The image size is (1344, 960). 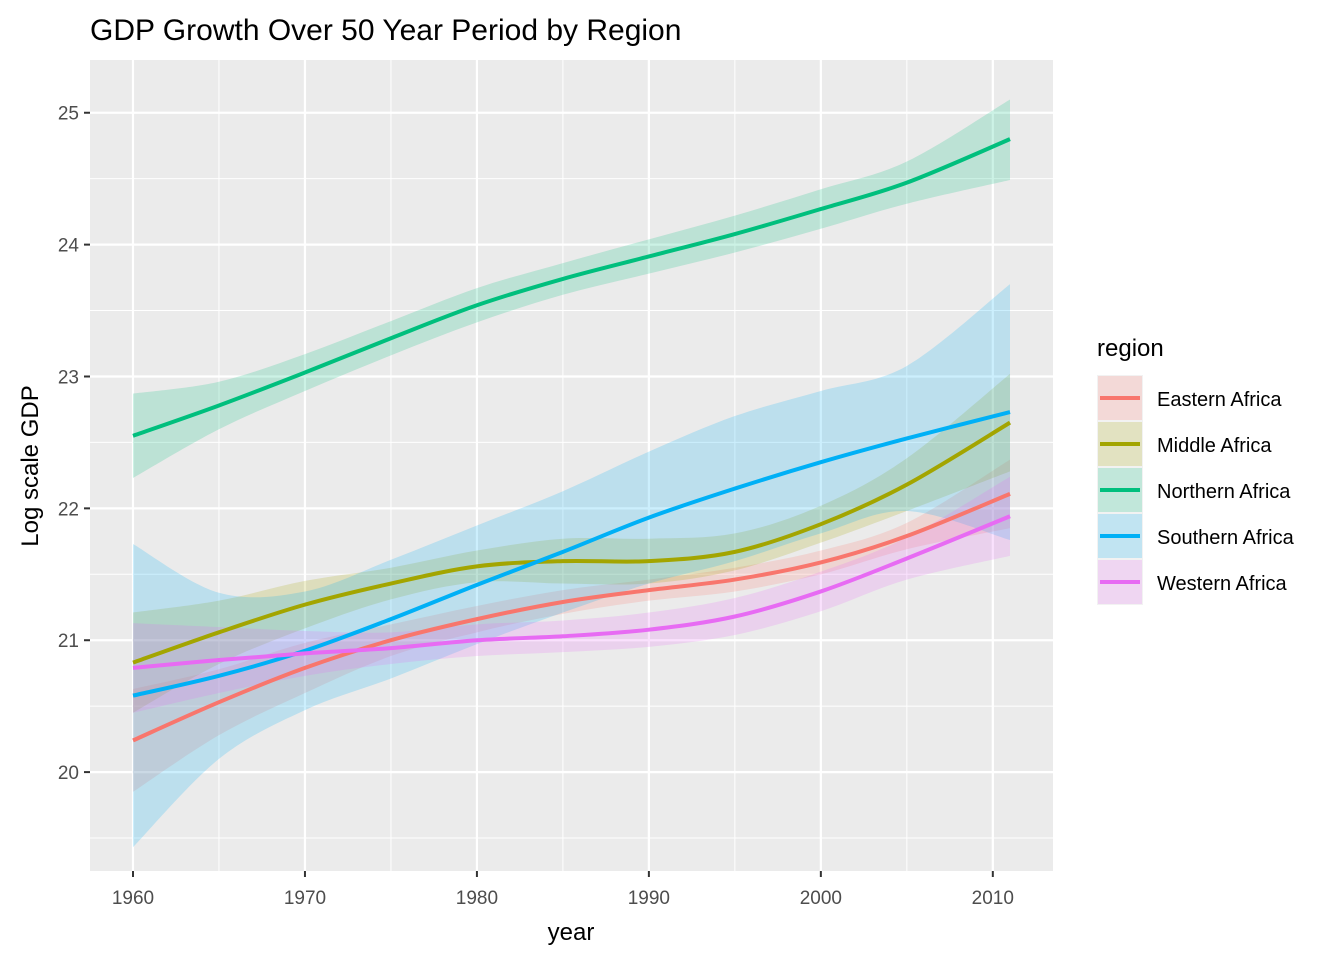 I want to click on x-tick-label: 1970, so click(x=305, y=898).